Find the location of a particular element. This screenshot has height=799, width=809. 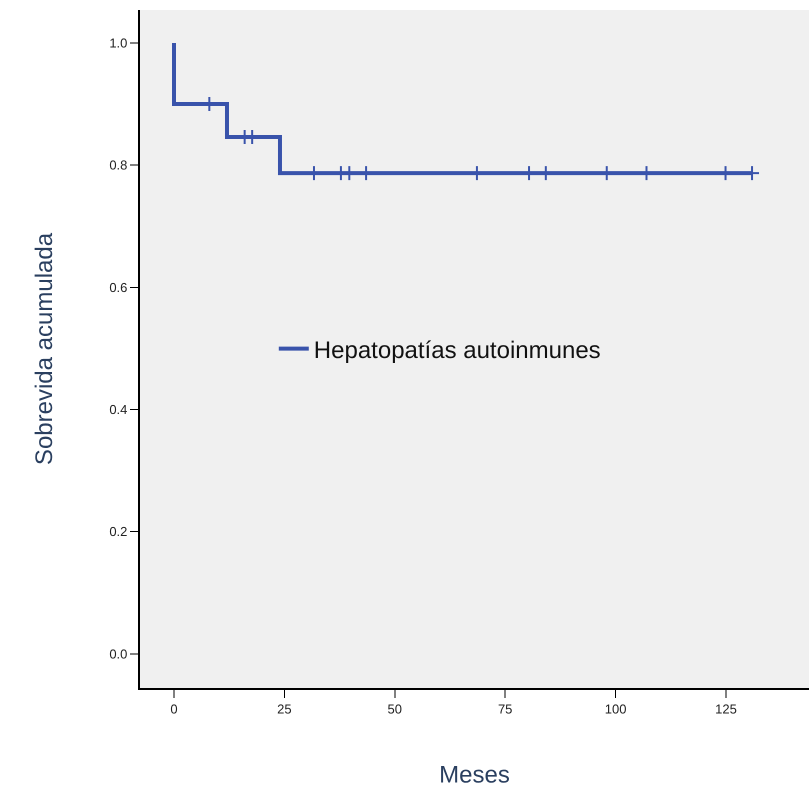

x-tick-label: 125 is located at coordinates (726, 709).